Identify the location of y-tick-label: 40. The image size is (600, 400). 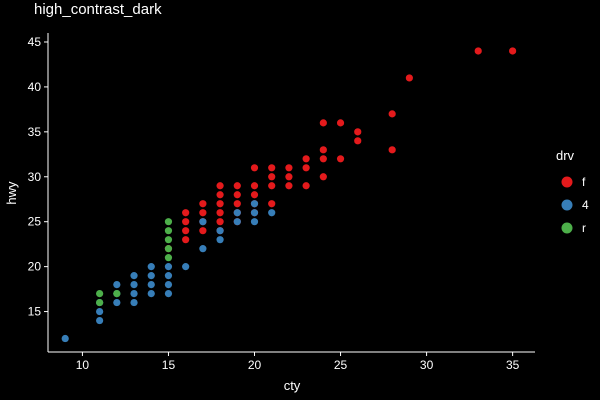
(35, 87).